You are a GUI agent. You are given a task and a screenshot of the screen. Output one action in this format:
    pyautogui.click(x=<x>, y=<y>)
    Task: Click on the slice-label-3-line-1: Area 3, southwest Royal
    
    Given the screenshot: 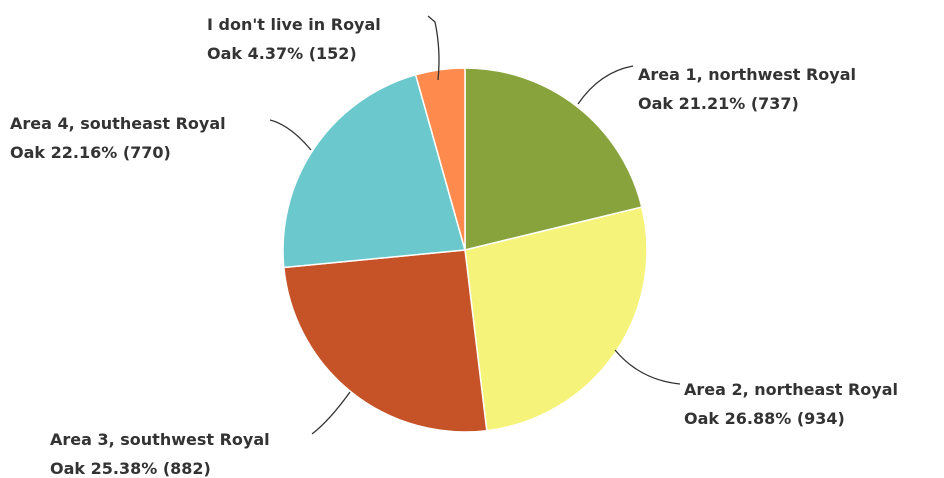 What is the action you would take?
    pyautogui.click(x=160, y=439)
    